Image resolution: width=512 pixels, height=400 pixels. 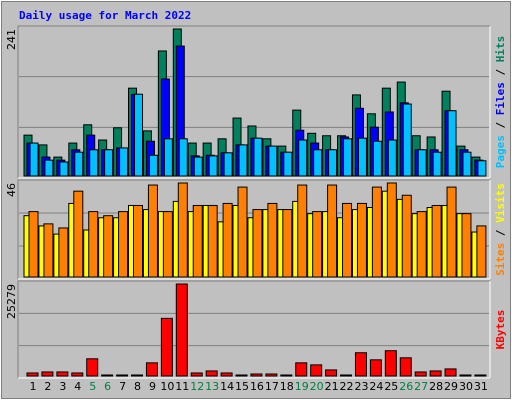 I want to click on legend-entry: Pages, so click(x=500, y=151).